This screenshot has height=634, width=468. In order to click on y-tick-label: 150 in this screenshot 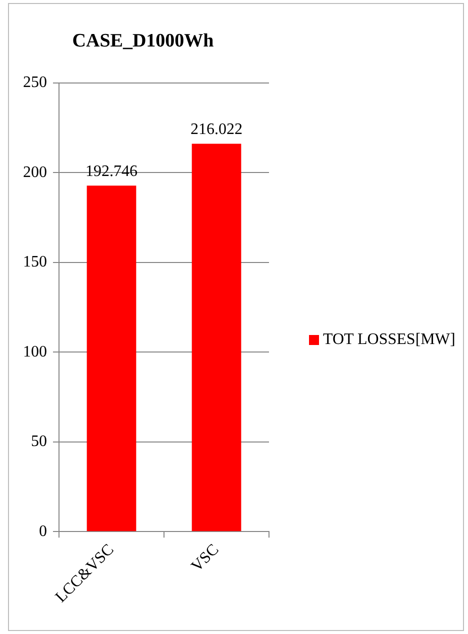, I will do `click(35, 262)`.